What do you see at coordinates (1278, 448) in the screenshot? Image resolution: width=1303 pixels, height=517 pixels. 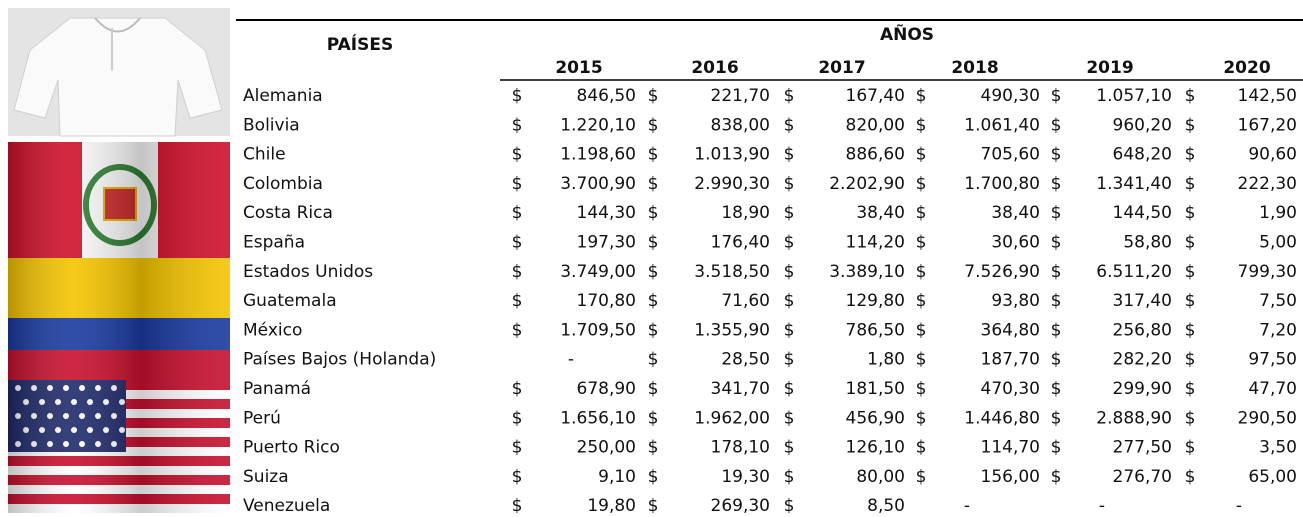 I see `amount: 3,50` at bounding box center [1278, 448].